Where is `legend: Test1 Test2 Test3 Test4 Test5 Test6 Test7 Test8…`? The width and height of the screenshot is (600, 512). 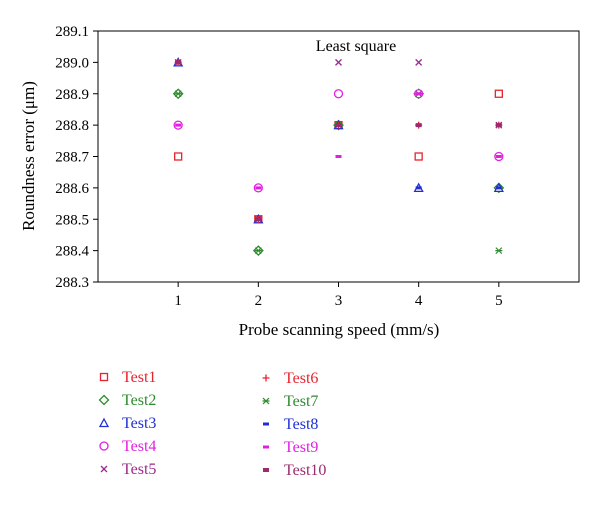
legend: Test1 Test2 Test3 Test4 Test5 Test6 Test7 Test8… is located at coordinates (212, 424).